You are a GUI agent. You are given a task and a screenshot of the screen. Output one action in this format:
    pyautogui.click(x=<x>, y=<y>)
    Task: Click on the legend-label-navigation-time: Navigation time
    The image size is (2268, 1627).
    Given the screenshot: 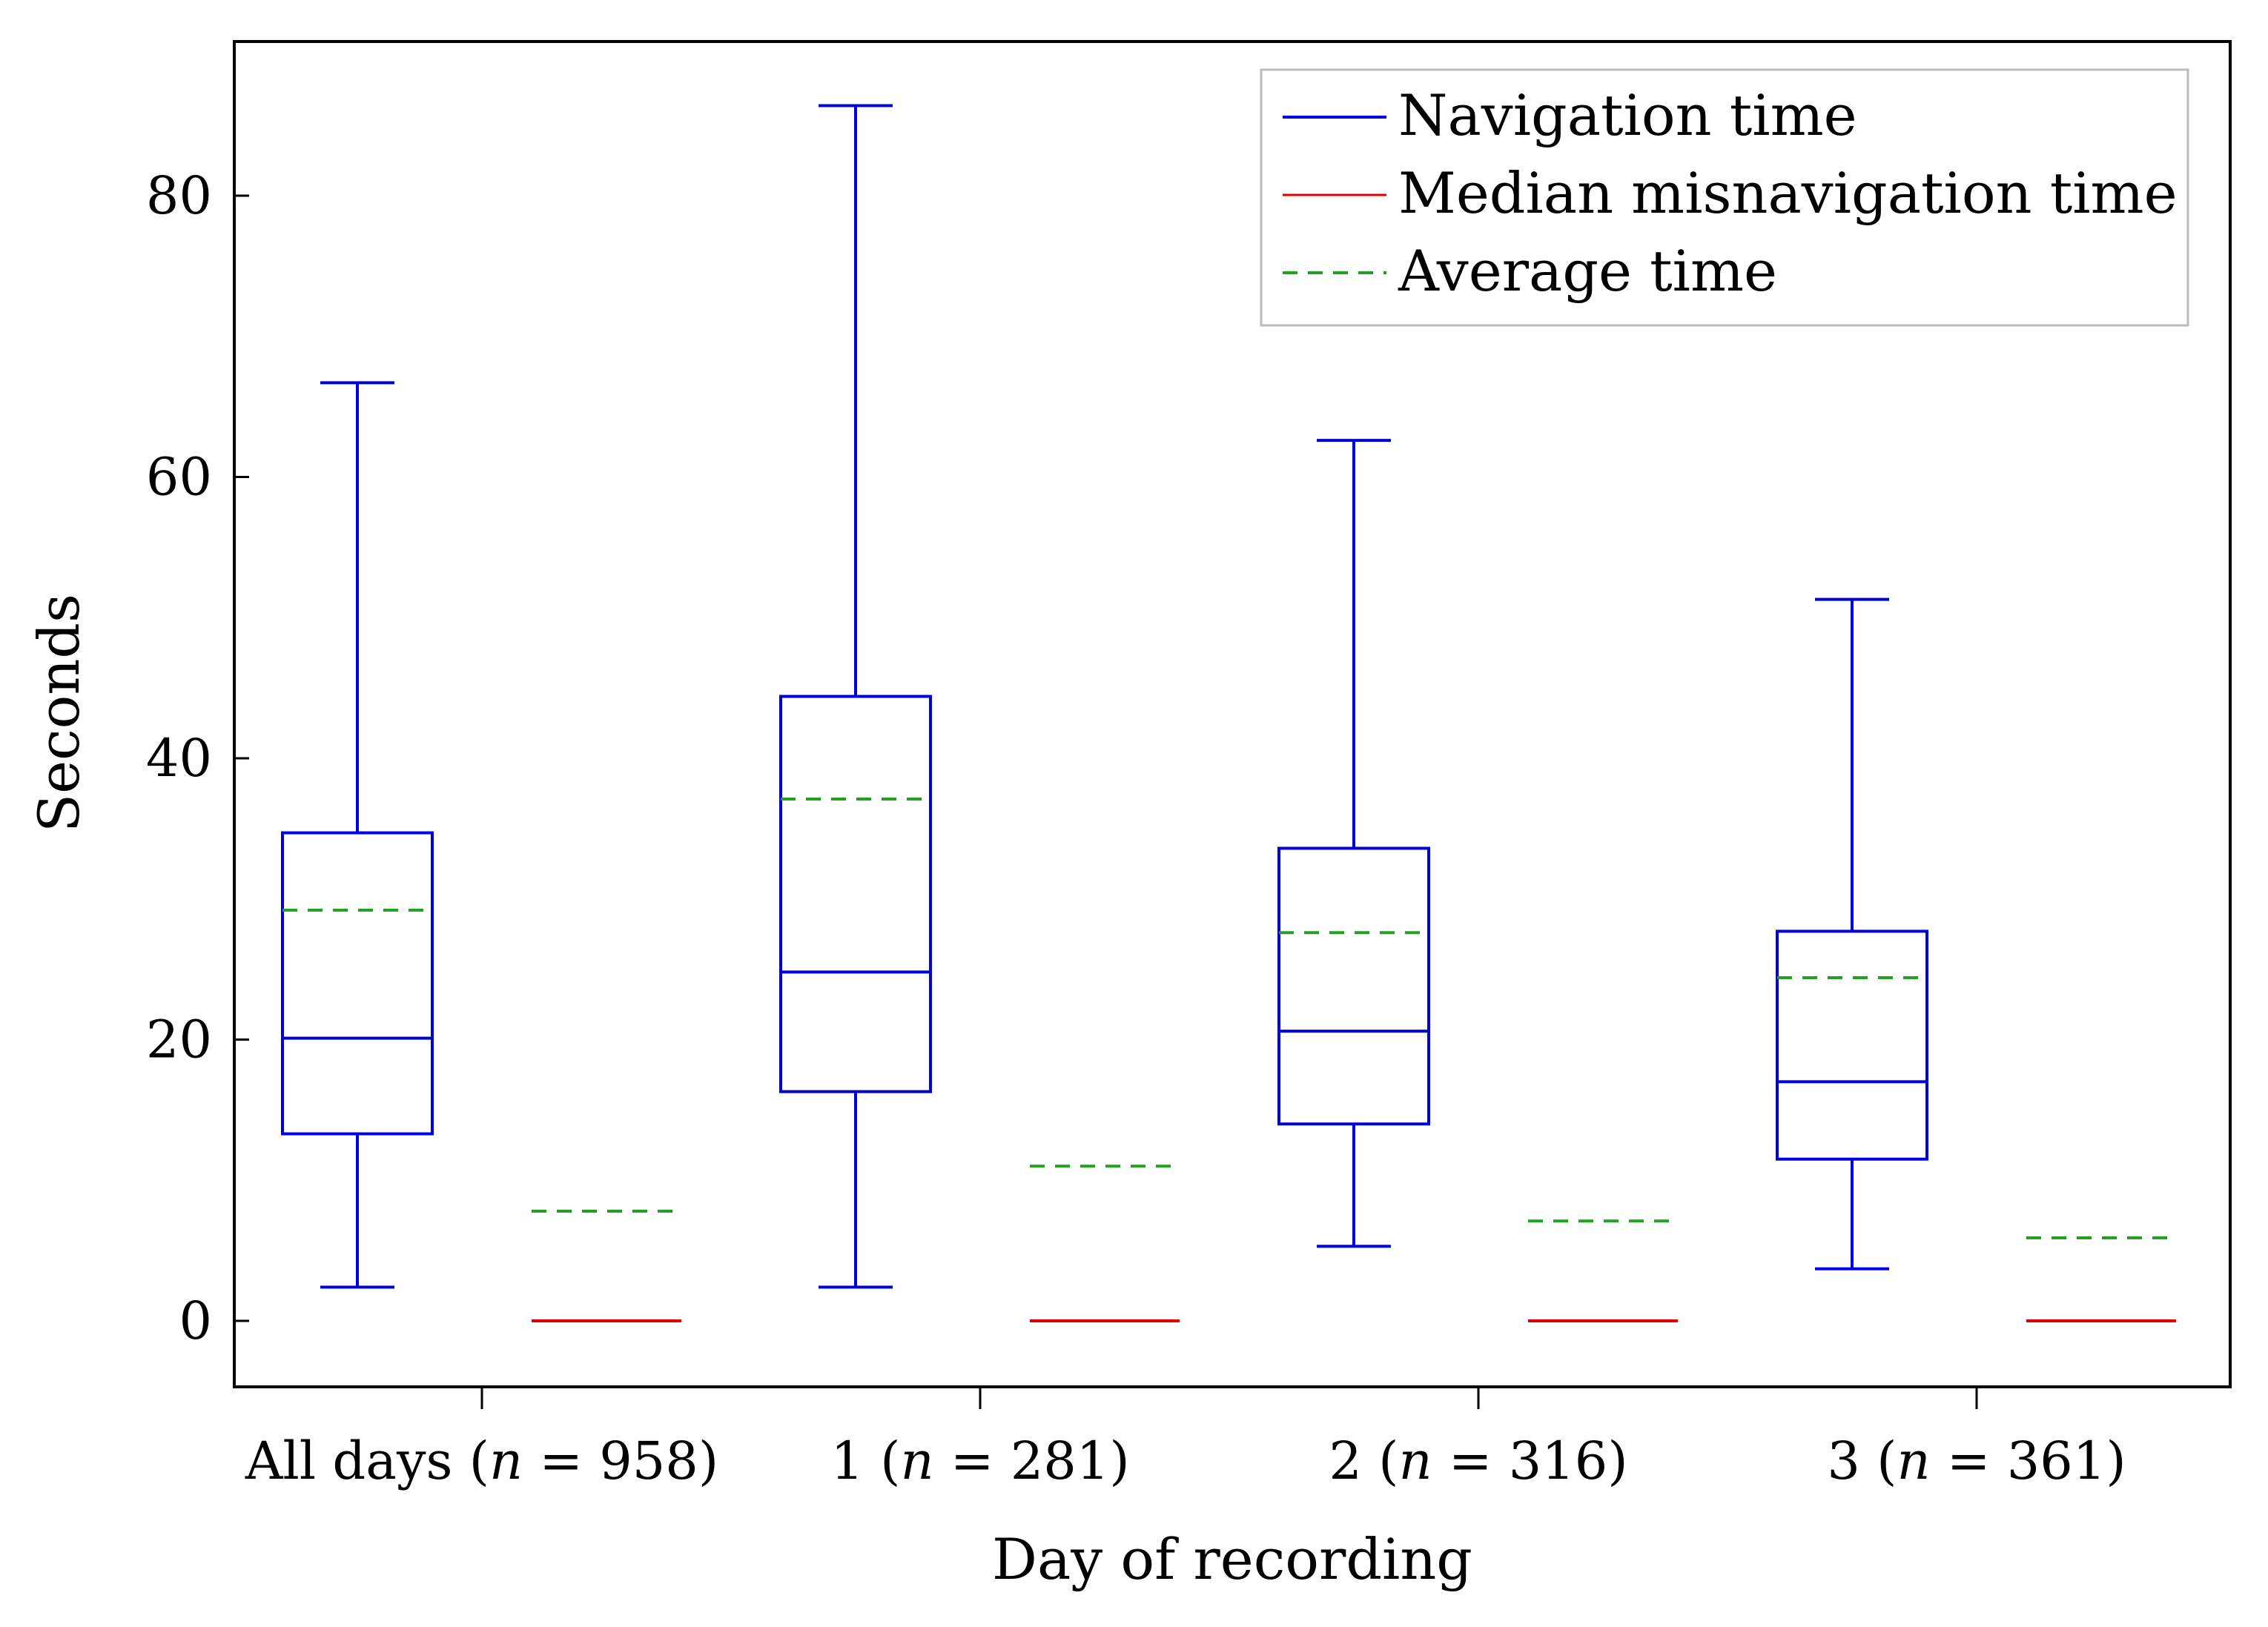 What is the action you would take?
    pyautogui.click(x=1628, y=115)
    